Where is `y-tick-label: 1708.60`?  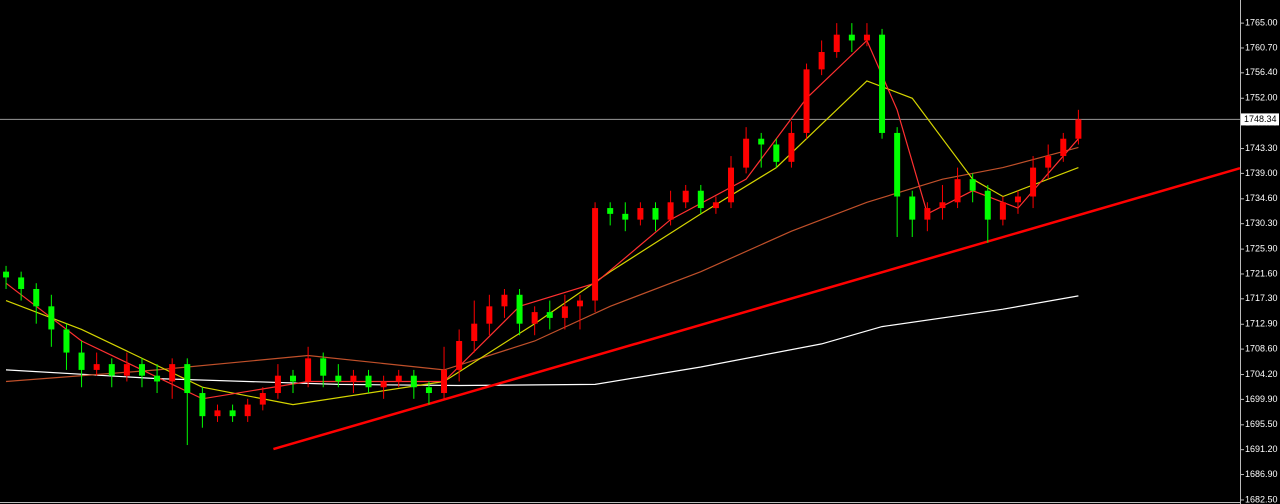
y-tick-label: 1708.60 is located at coordinates (1261, 348).